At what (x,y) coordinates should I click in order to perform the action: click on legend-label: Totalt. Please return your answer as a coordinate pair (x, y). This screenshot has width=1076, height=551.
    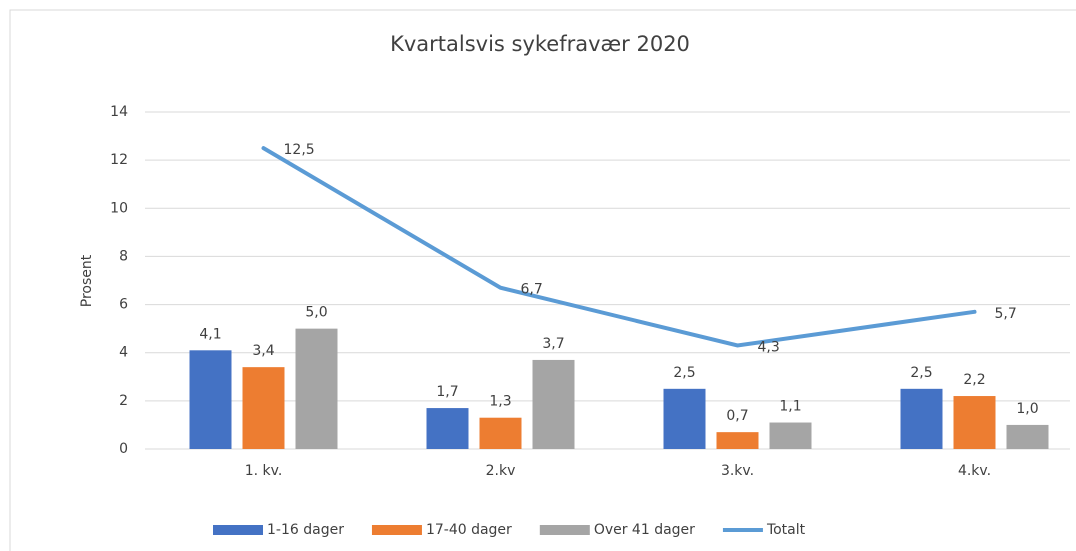
    Looking at the image, I should click on (786, 530).